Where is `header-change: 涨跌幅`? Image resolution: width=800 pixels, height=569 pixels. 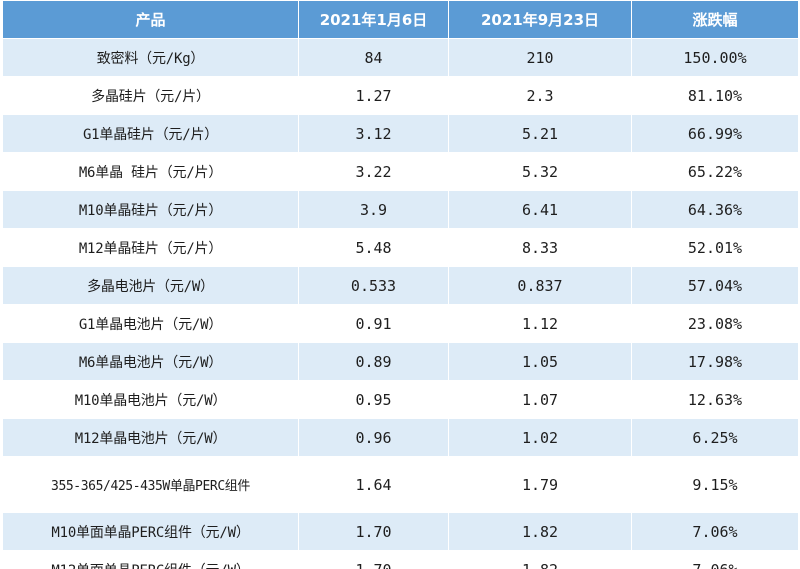
header-change: 涨跌幅 is located at coordinates (715, 19).